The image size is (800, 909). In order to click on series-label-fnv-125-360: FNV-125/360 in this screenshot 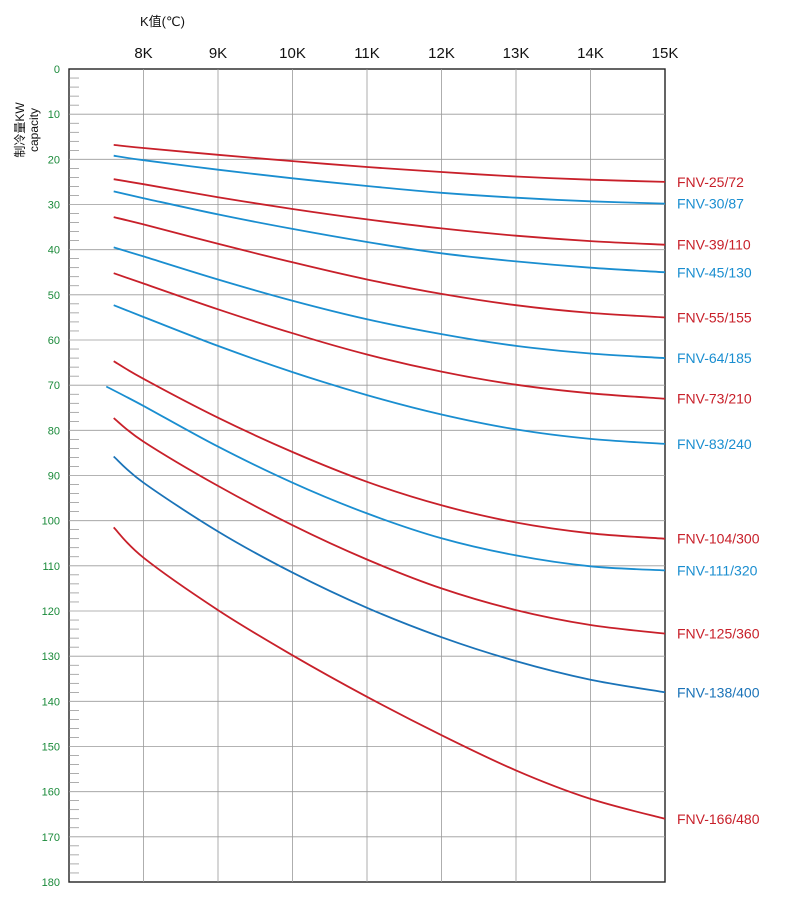, I will do `click(718, 634)`.